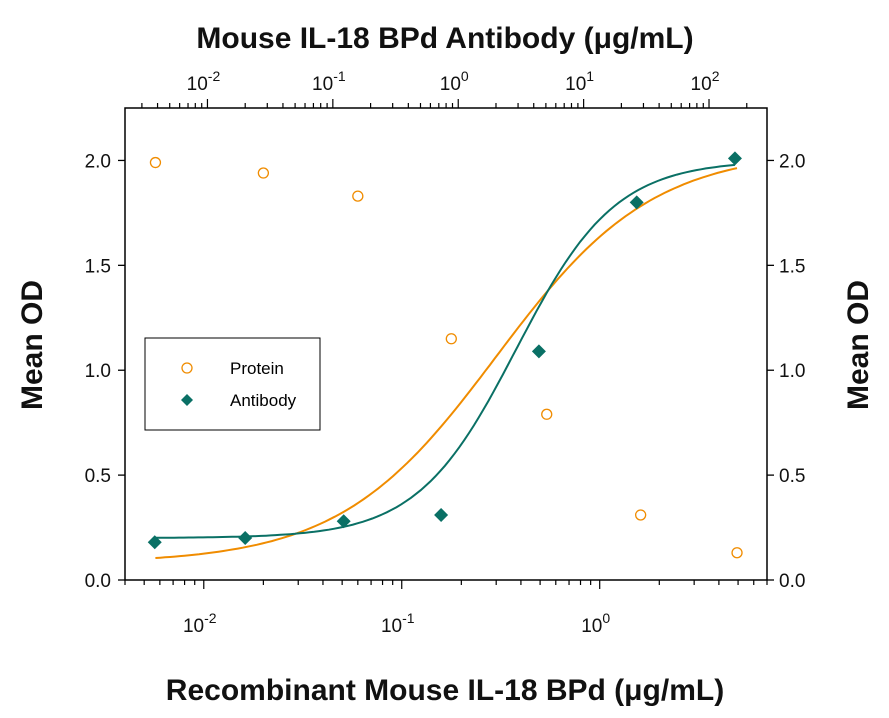  What do you see at coordinates (187, 400) in the screenshot?
I see `legend-antibody-marker` at bounding box center [187, 400].